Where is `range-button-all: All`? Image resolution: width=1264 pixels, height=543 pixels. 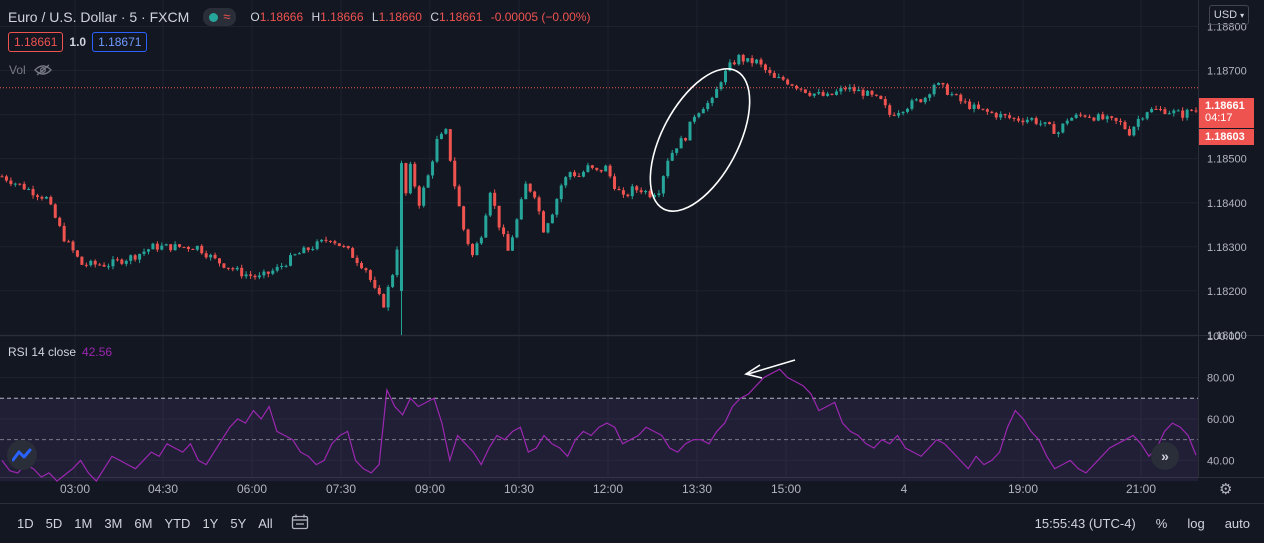 range-button-all: All is located at coordinates (265, 523).